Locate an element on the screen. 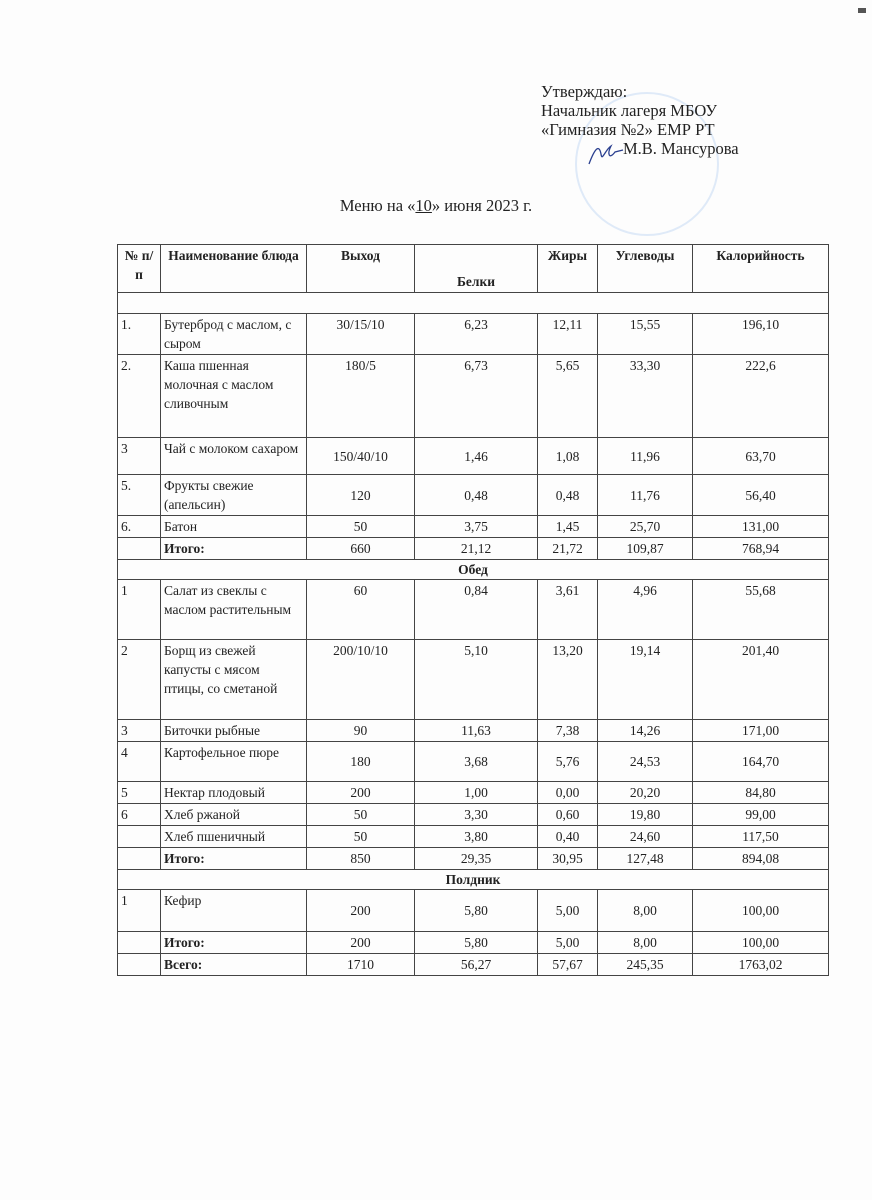 This screenshot has width=872, height=1200. dish-name: Каша пшенная молочная с маслом сливочным is located at coordinates (233, 396).